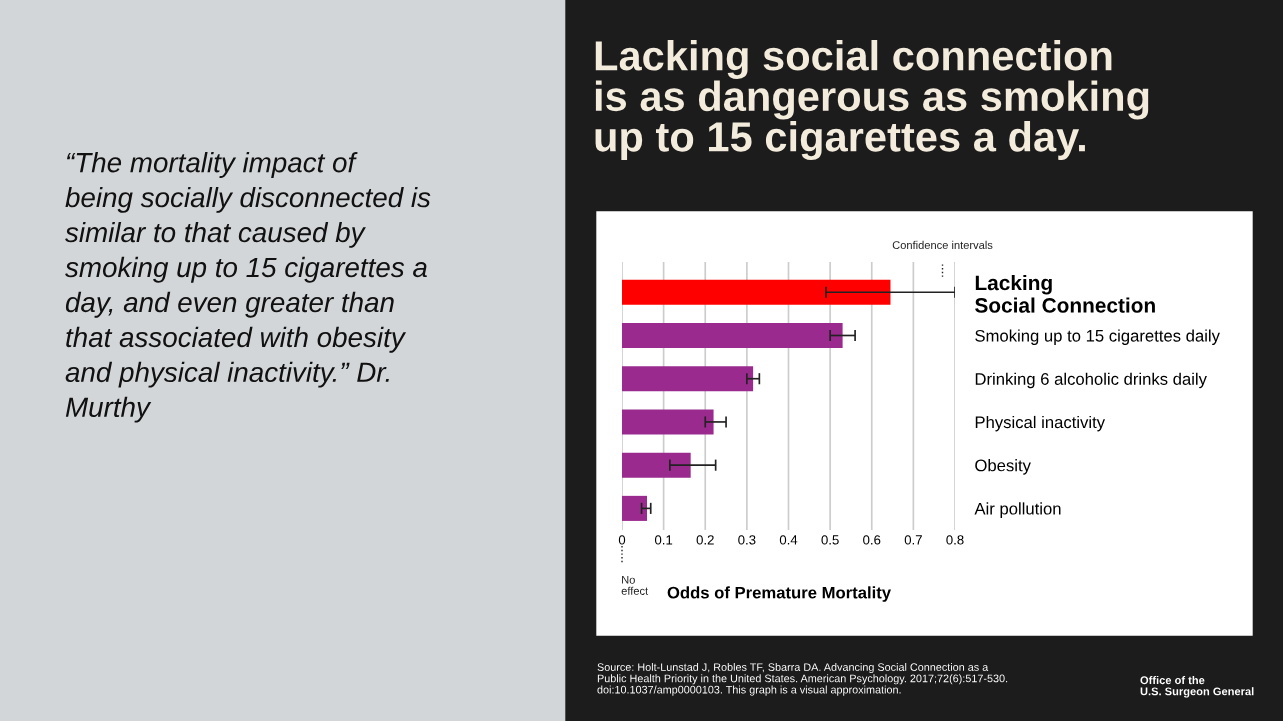 The width and height of the screenshot is (1283, 721). I want to click on y-tick-label: Physical inactivity, so click(1040, 423).